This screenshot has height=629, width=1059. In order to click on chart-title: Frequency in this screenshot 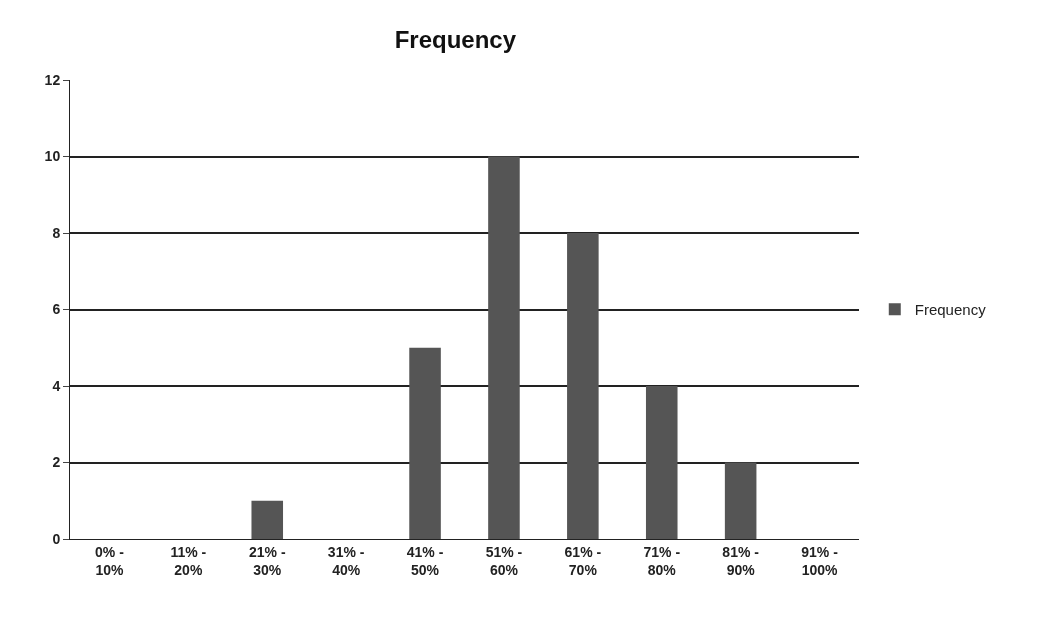, I will do `click(455, 40)`.